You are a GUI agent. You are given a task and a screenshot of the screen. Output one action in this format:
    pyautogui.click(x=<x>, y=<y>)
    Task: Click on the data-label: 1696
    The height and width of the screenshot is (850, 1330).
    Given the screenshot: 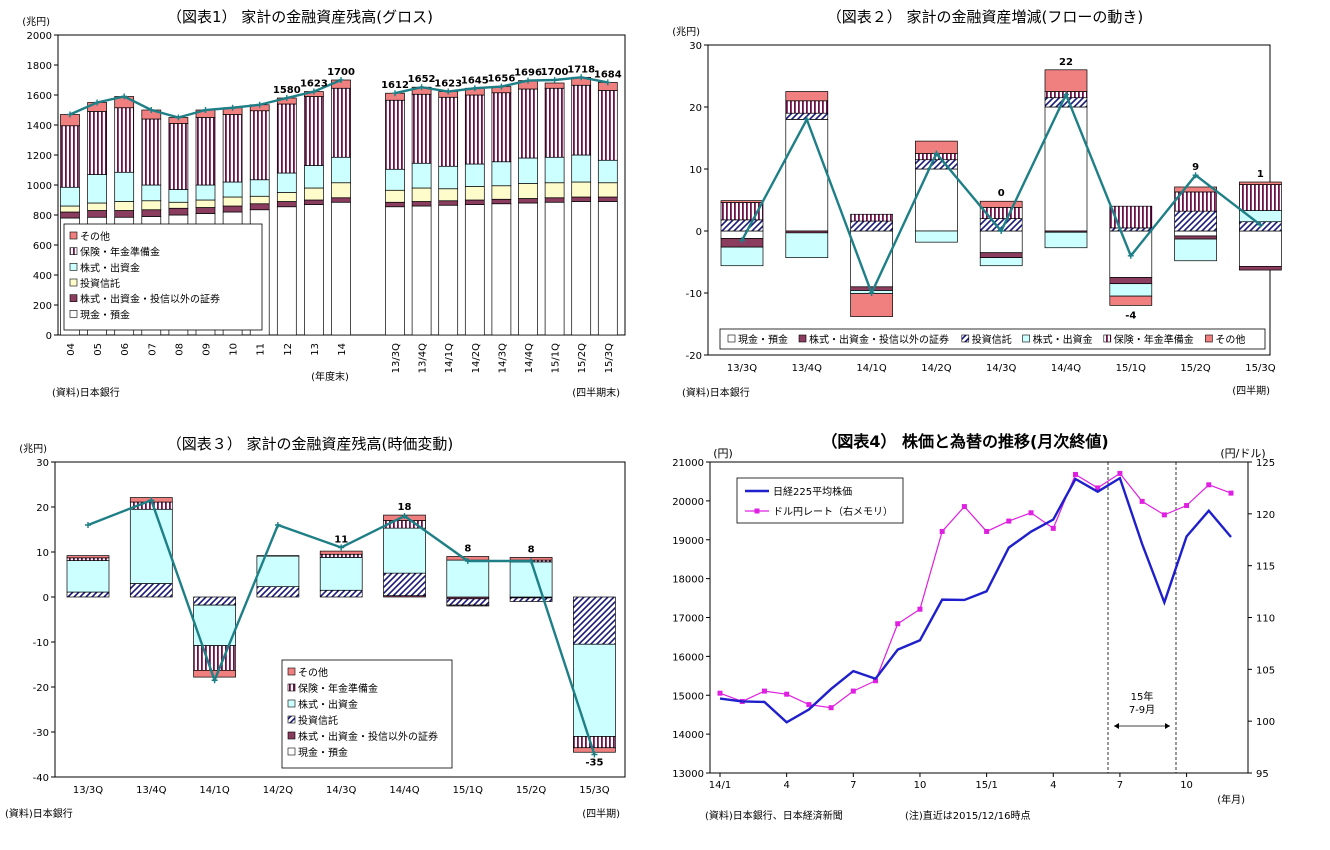 What is the action you would take?
    pyautogui.click(x=528, y=73)
    